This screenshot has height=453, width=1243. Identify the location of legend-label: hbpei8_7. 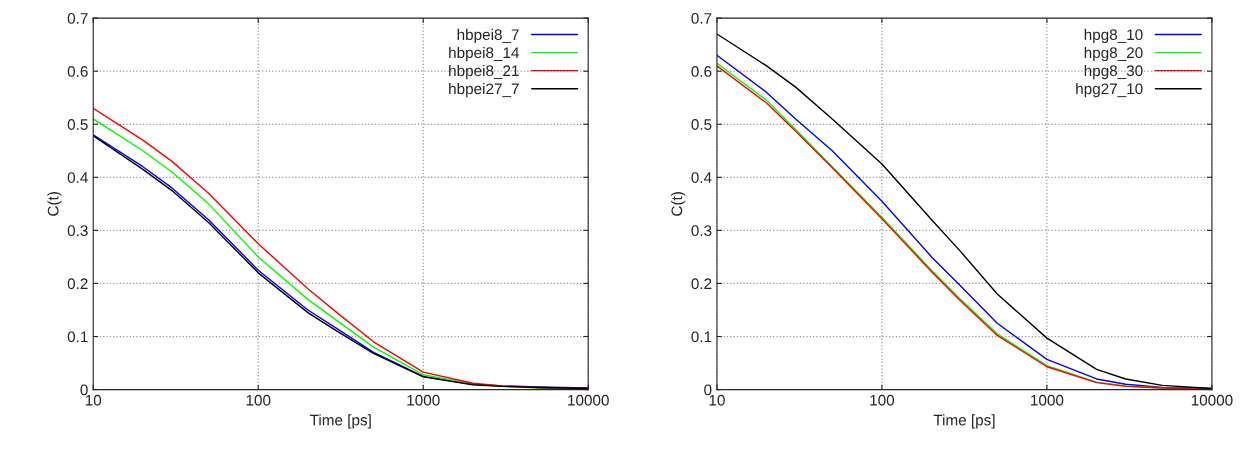
(488, 36).